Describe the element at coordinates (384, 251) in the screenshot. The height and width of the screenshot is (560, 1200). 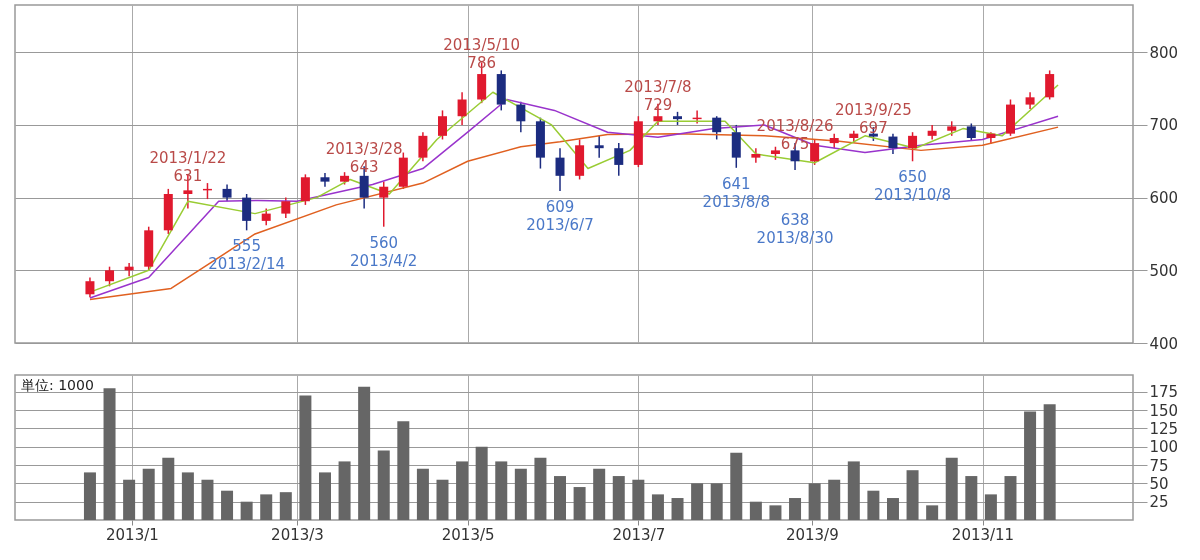
I see `annotation: 560 2013/4/2` at that location.